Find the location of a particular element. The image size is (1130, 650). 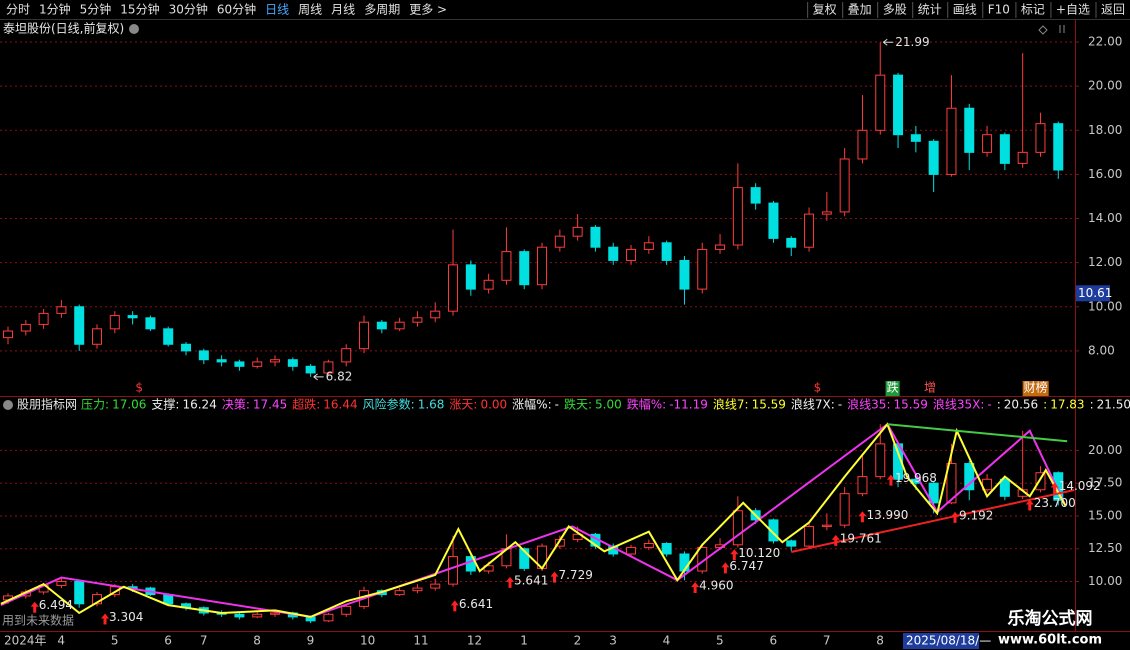

toolbar-item: 30分钟 is located at coordinates (188, 9).